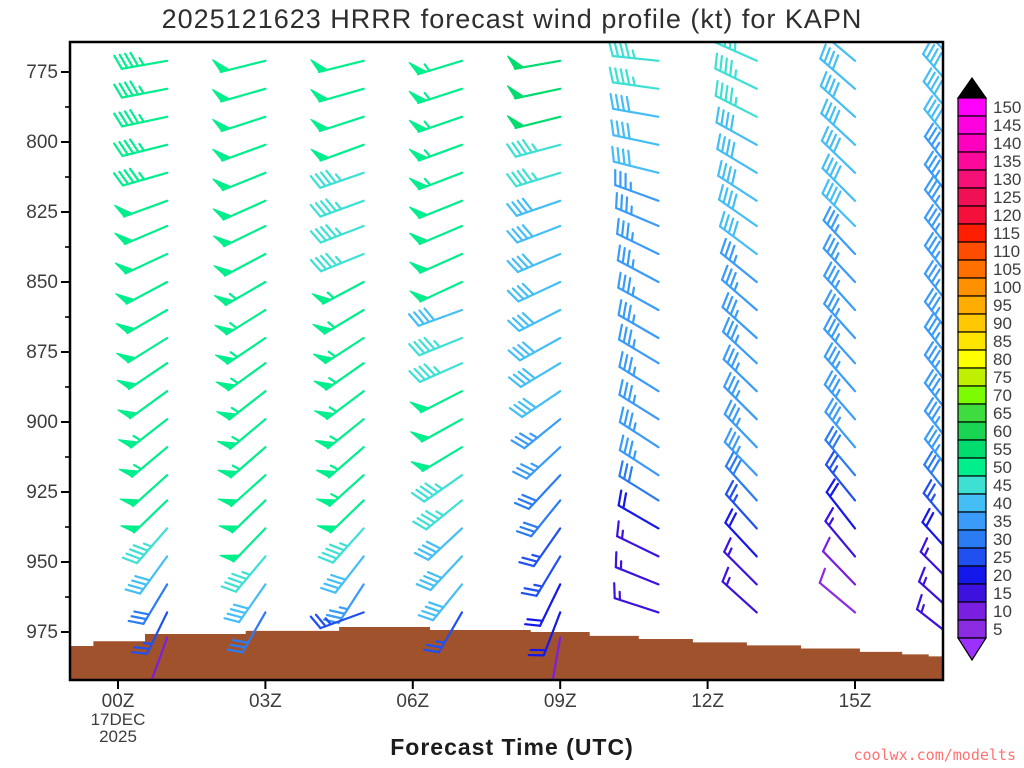 The height and width of the screenshot is (768, 1024). I want to click on x-tick-label: 09Z, so click(560, 701).